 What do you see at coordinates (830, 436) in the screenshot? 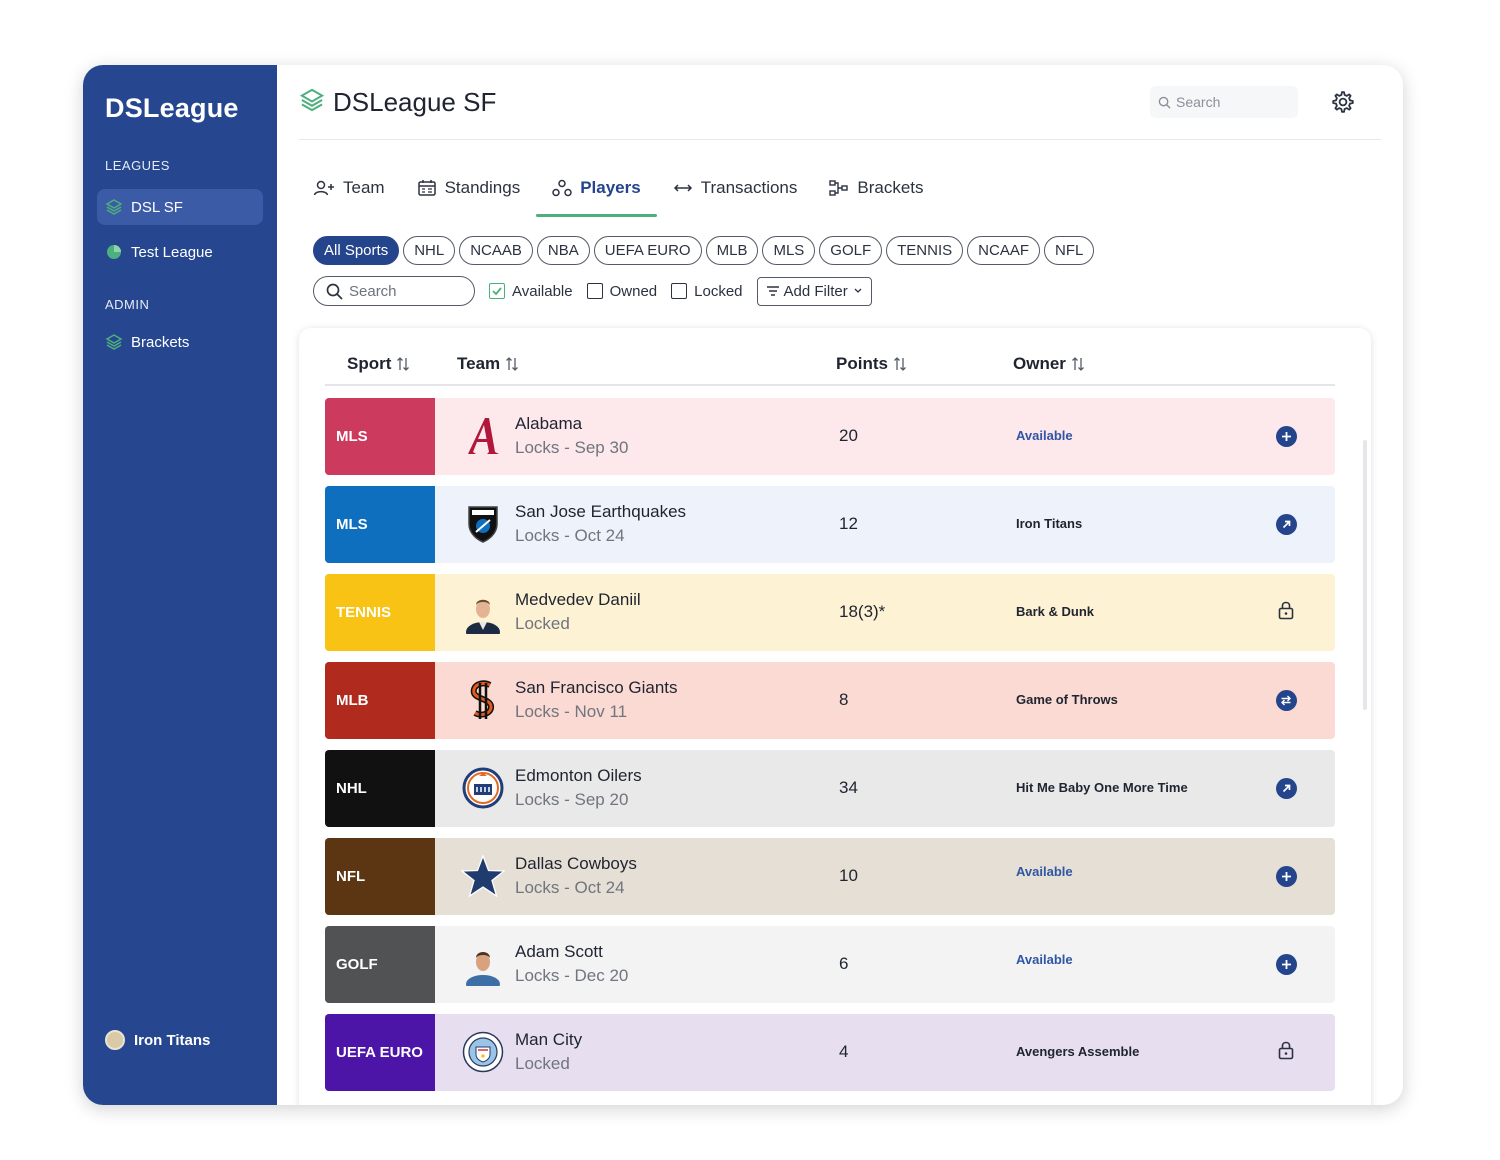
I see `table-row: MLS Alabama Locks - Sep 30 20 Available` at bounding box center [830, 436].